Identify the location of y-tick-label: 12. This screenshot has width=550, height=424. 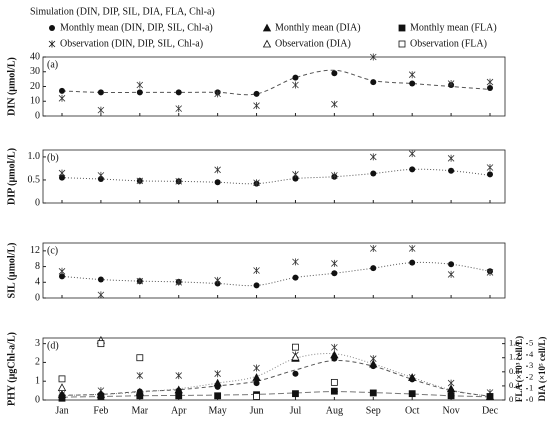
(35, 250).